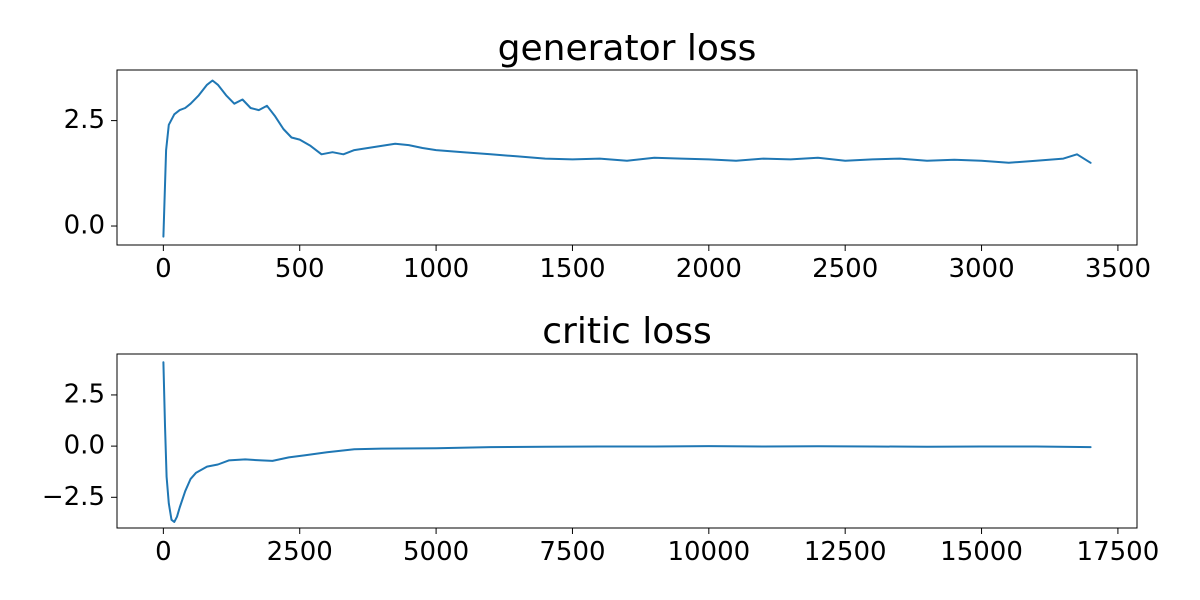 This screenshot has width=1200, height=600. Describe the element at coordinates (300, 269) in the screenshot. I see `x-tick-label: 500` at that location.